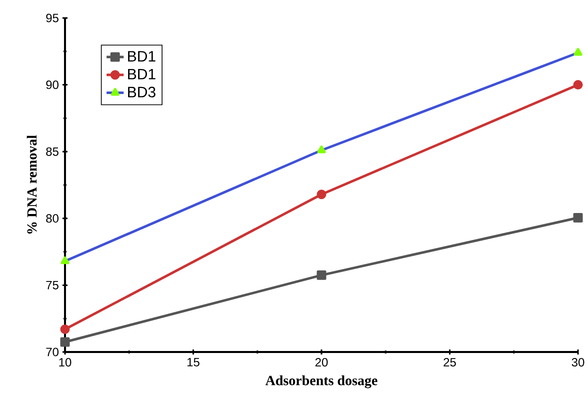 The image size is (588, 405). What do you see at coordinates (142, 92) in the screenshot?
I see `legend-label: BD3` at bounding box center [142, 92].